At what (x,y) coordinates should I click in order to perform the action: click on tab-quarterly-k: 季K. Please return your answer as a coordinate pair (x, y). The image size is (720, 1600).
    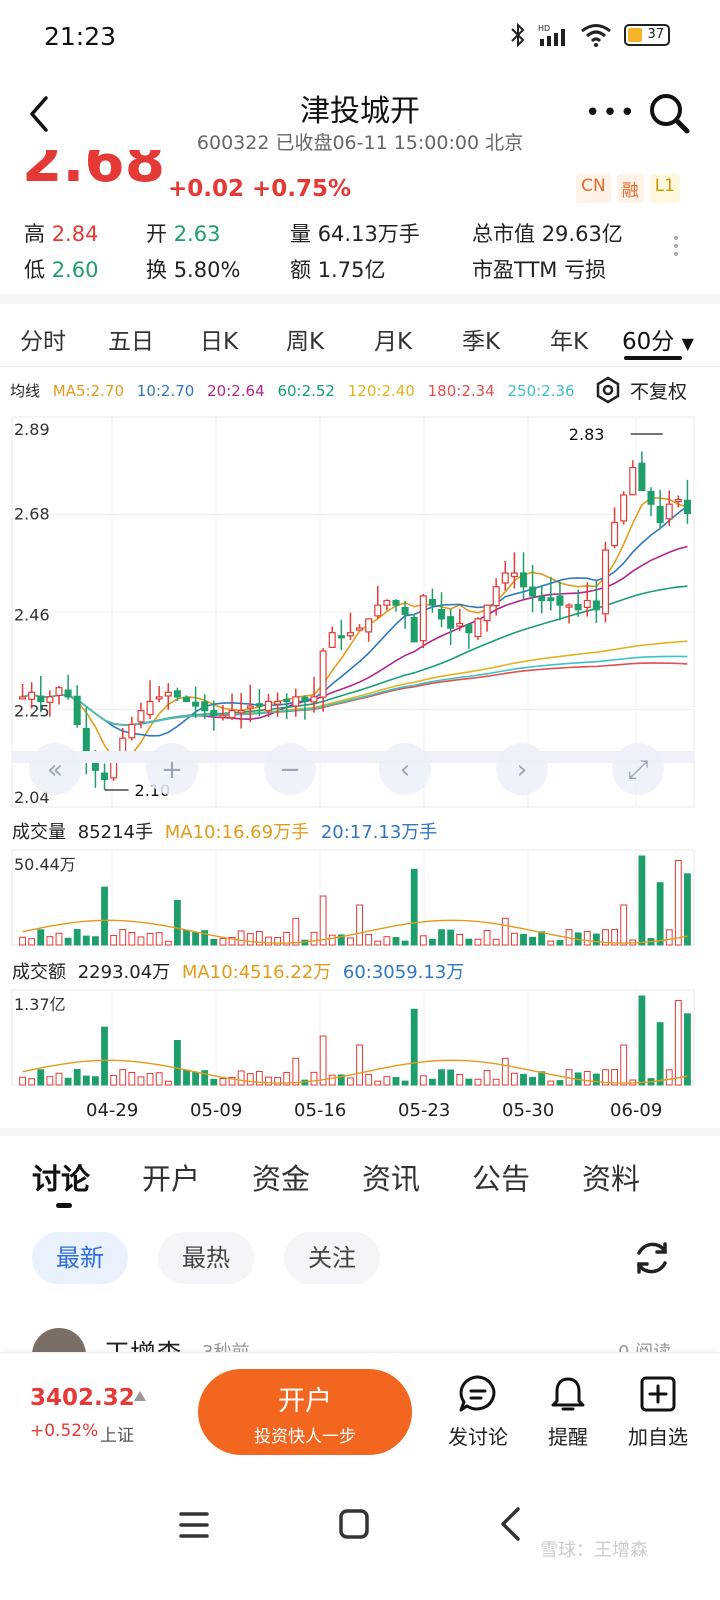
    Looking at the image, I should click on (481, 342).